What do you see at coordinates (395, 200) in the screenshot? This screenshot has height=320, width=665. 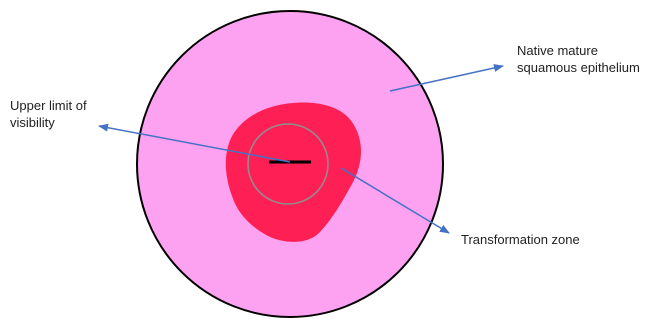 I see `arrow-transformation-zone` at bounding box center [395, 200].